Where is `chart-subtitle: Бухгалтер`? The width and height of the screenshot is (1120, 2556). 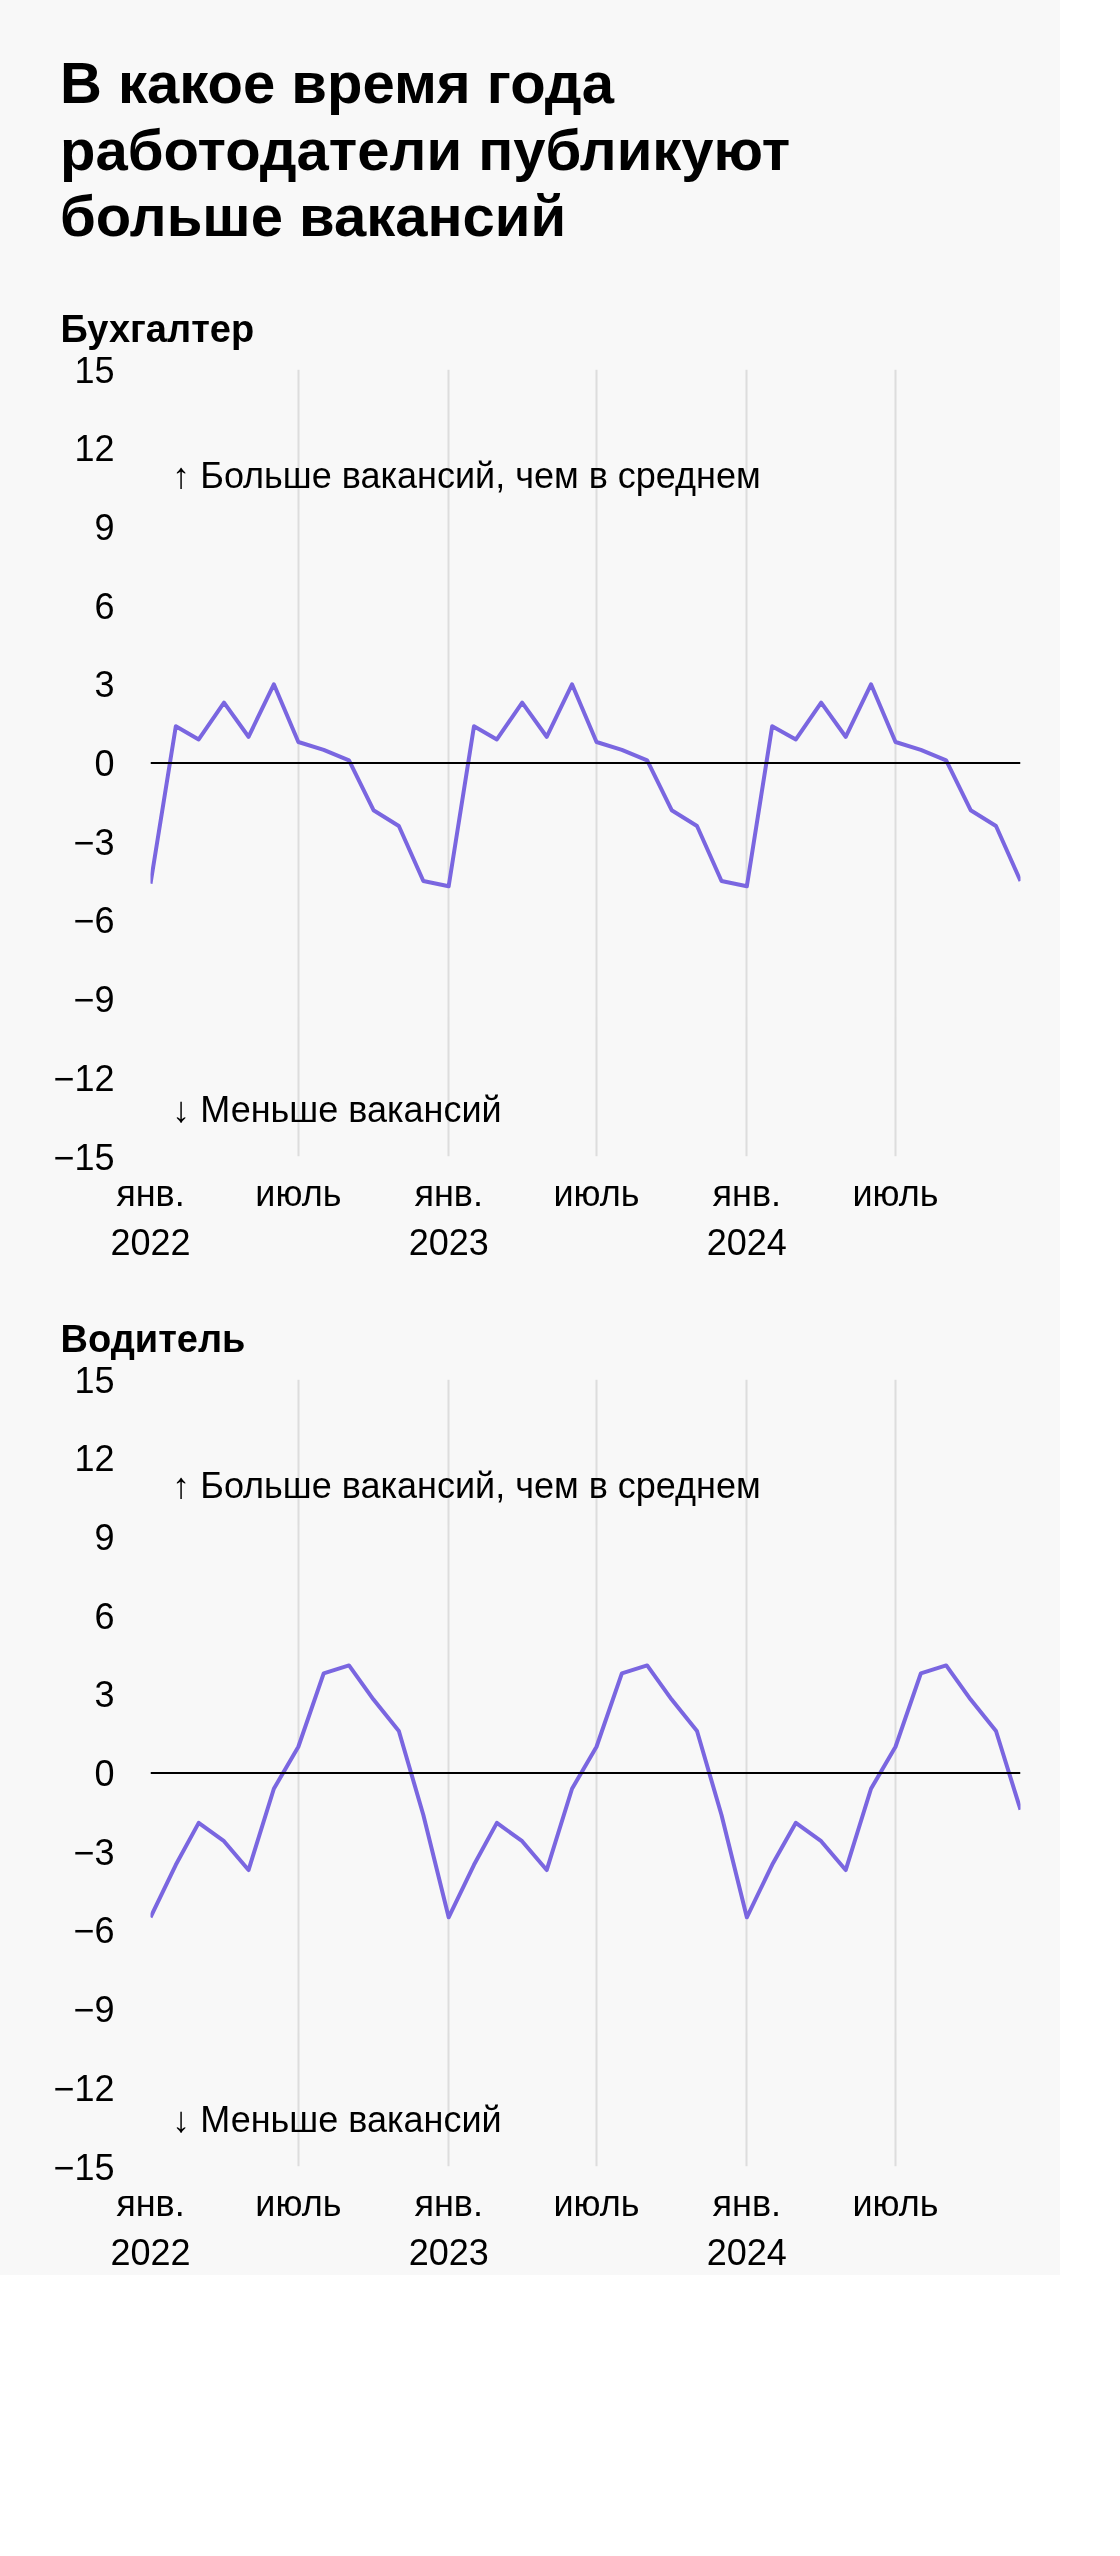
chart-subtitle: Бухгалтер is located at coordinates (157, 328).